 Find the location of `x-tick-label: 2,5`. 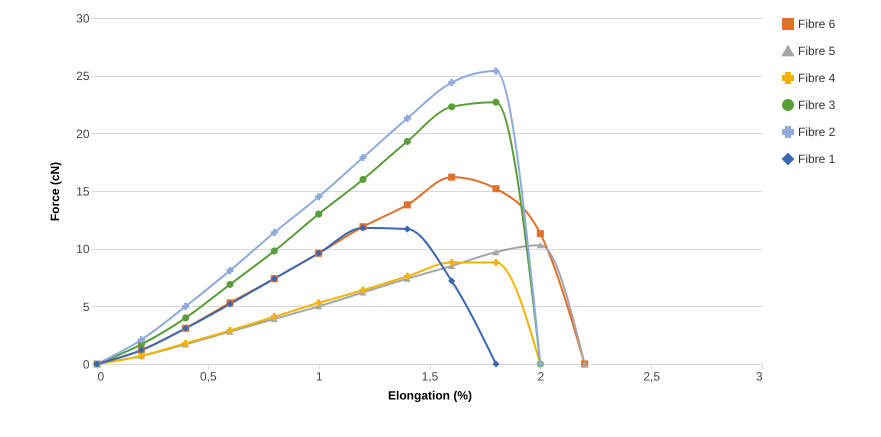

x-tick-label: 2,5 is located at coordinates (651, 377).